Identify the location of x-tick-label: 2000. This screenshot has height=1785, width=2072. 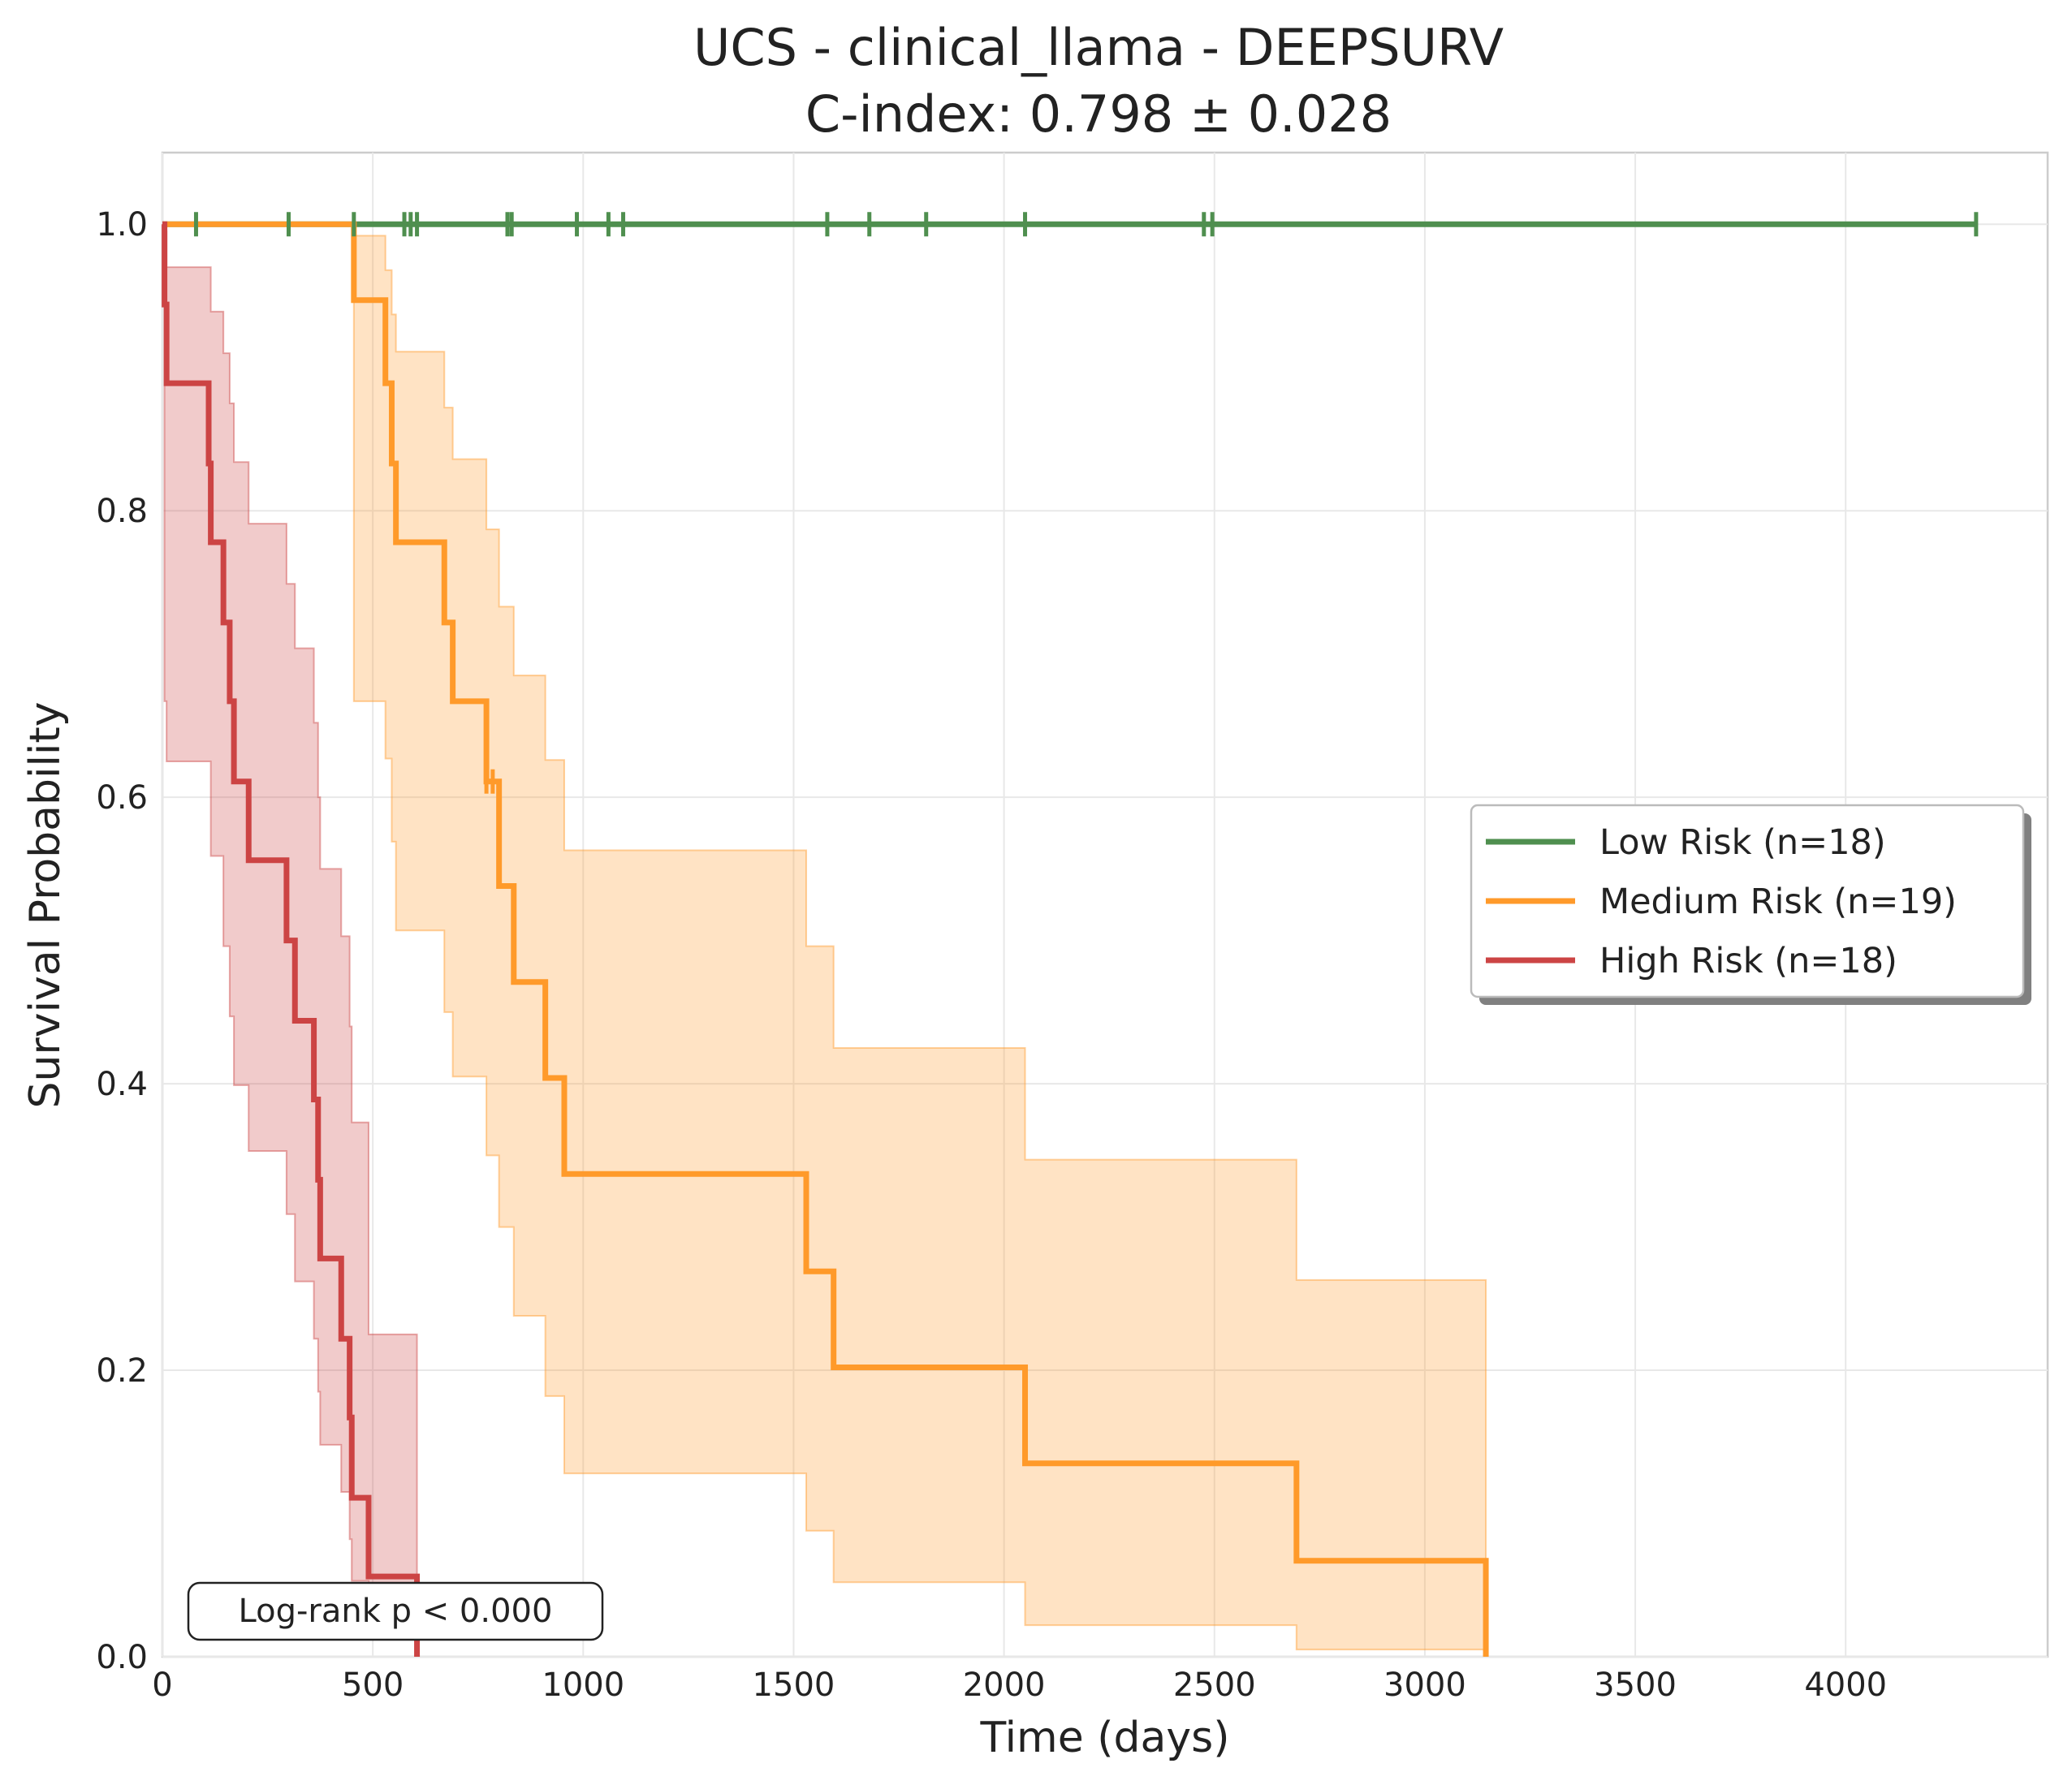
(1004, 1685).